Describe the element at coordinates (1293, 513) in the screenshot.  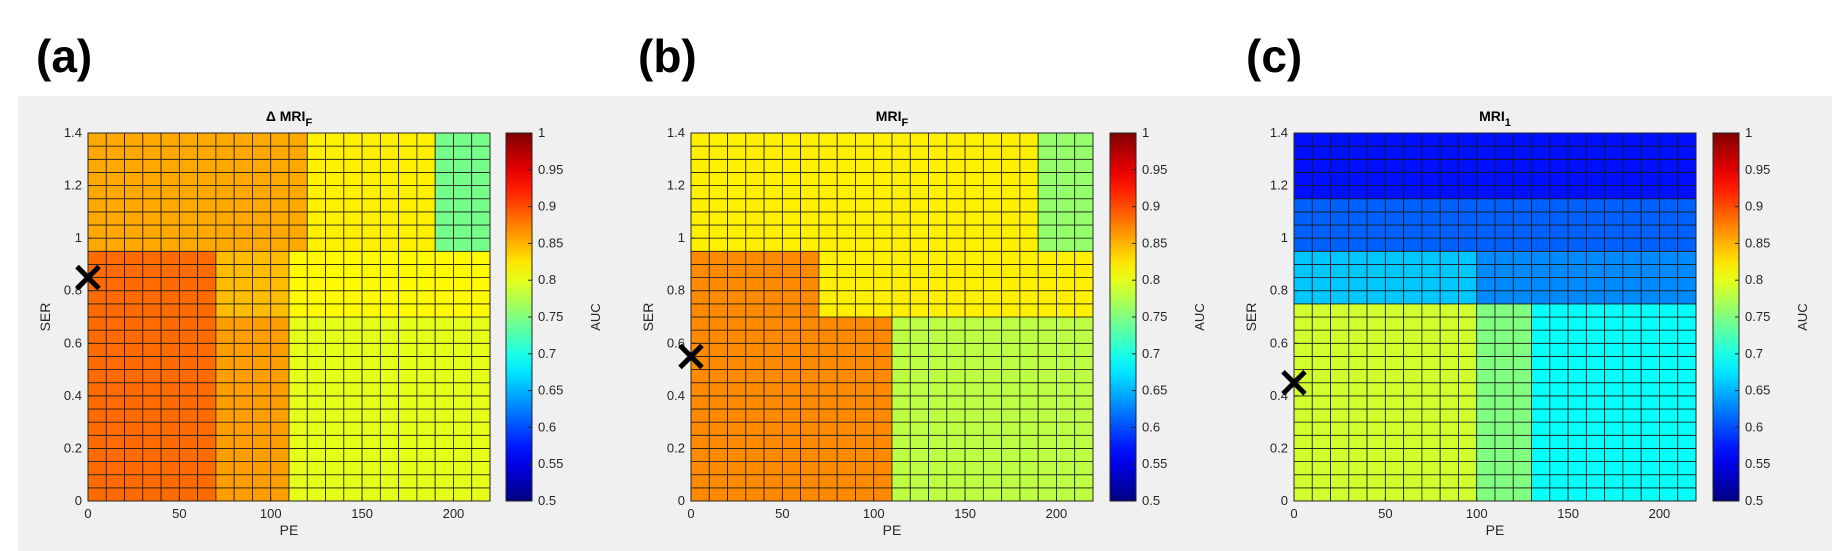
I see `x-tick-label: 0` at that location.